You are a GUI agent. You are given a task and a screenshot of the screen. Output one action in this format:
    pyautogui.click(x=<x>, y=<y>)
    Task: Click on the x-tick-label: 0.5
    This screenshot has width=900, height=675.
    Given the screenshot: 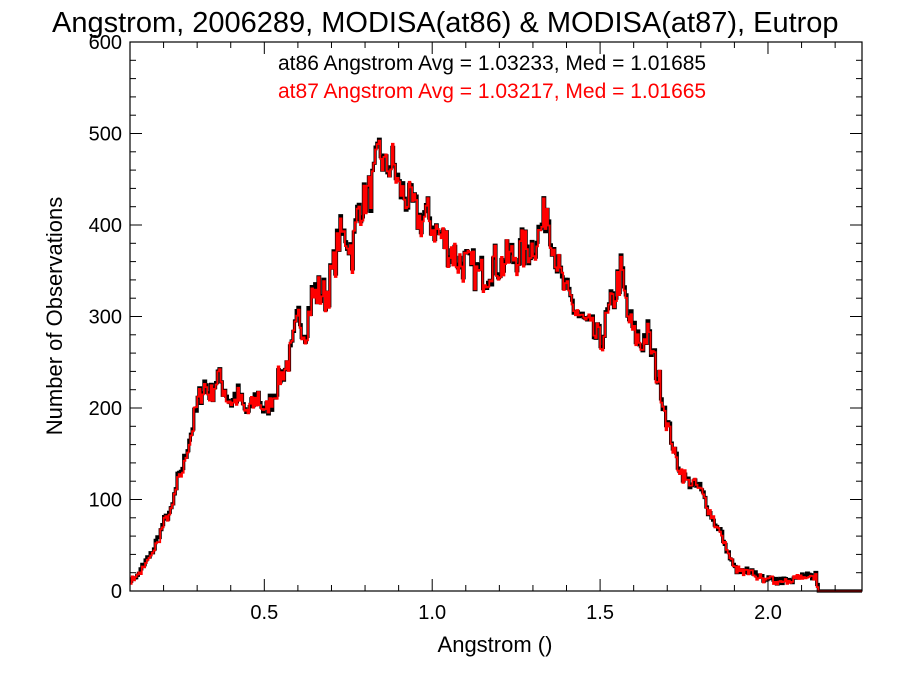 What is the action you would take?
    pyautogui.click(x=264, y=613)
    